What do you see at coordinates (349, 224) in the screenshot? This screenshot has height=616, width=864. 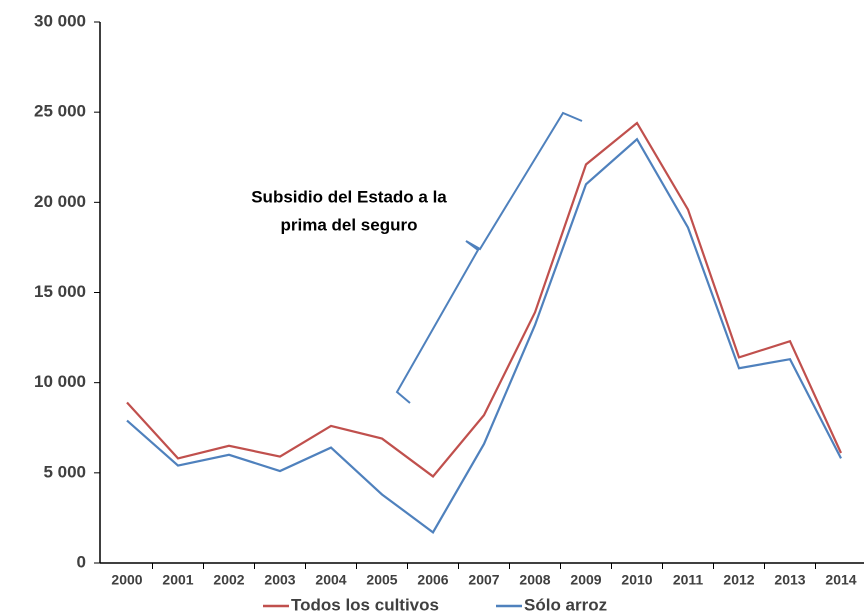 I see `annotation: prima del seguro` at bounding box center [349, 224].